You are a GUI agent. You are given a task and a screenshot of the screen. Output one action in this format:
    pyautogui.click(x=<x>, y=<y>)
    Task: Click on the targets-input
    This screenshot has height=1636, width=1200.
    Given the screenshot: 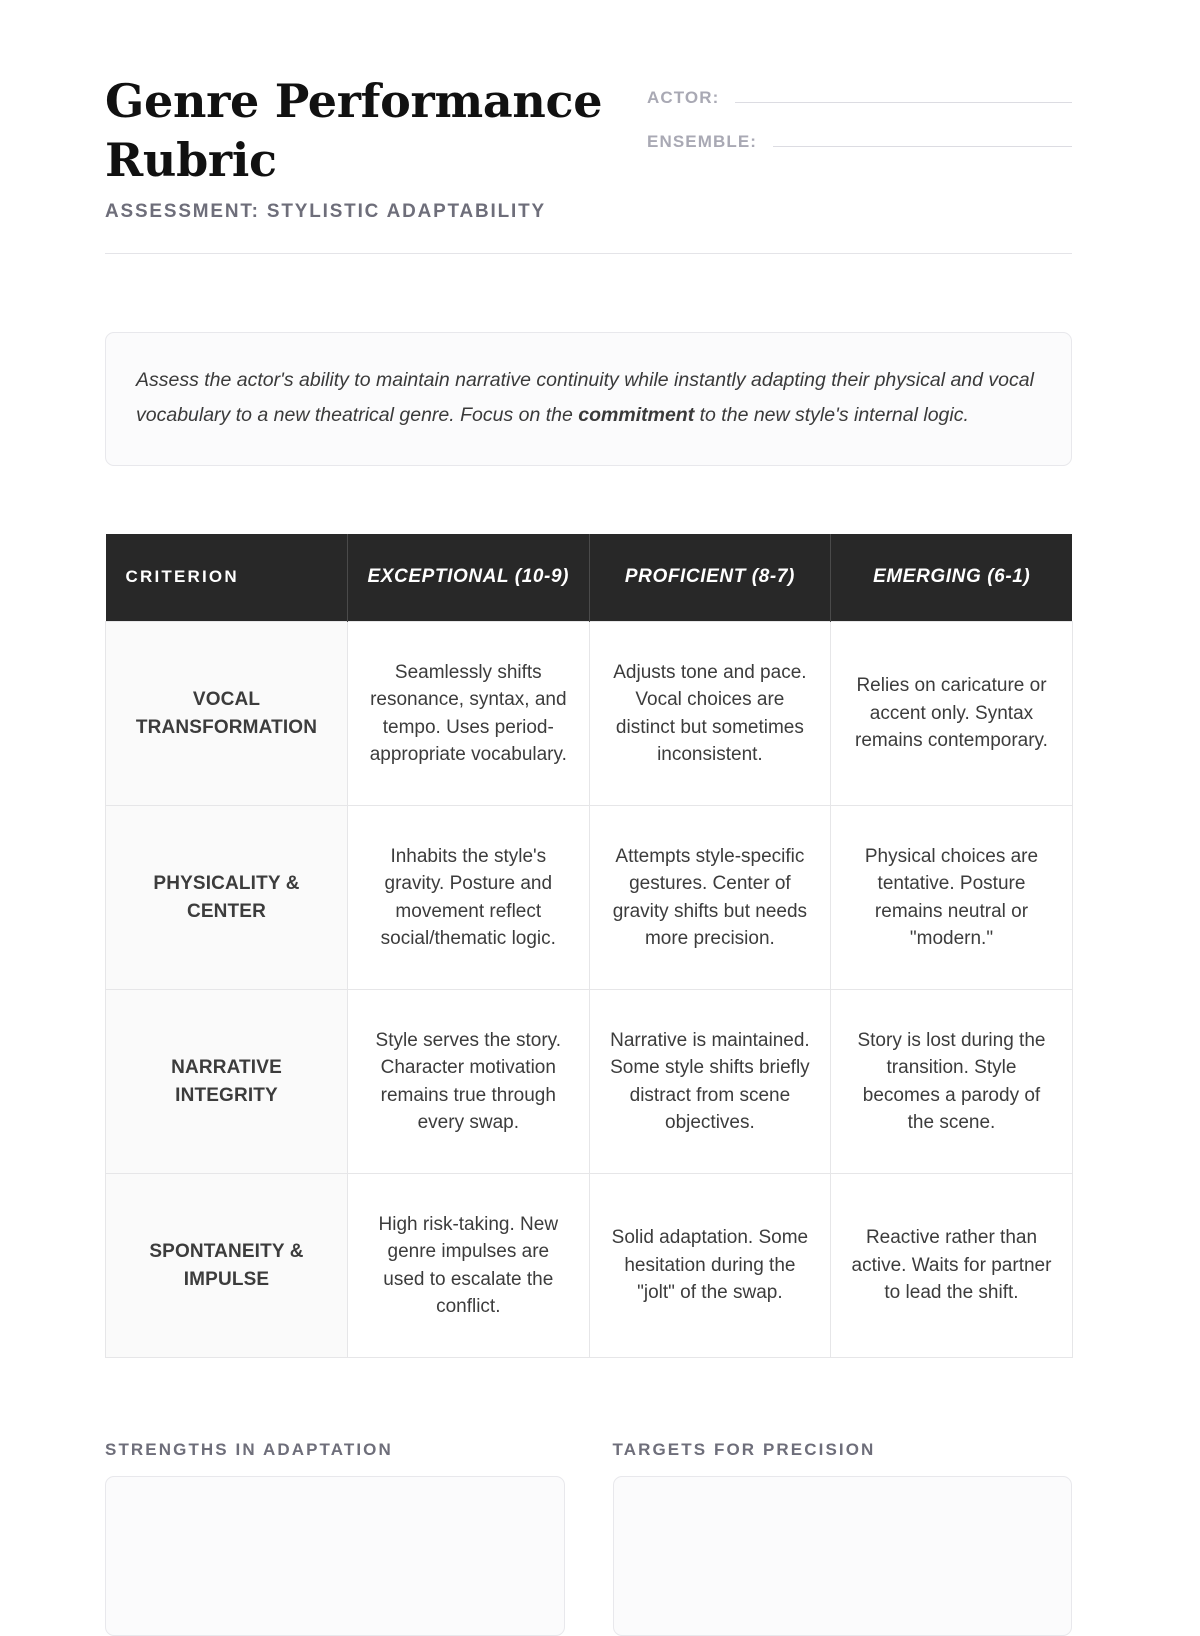 What is the action you would take?
    pyautogui.click(x=842, y=1556)
    